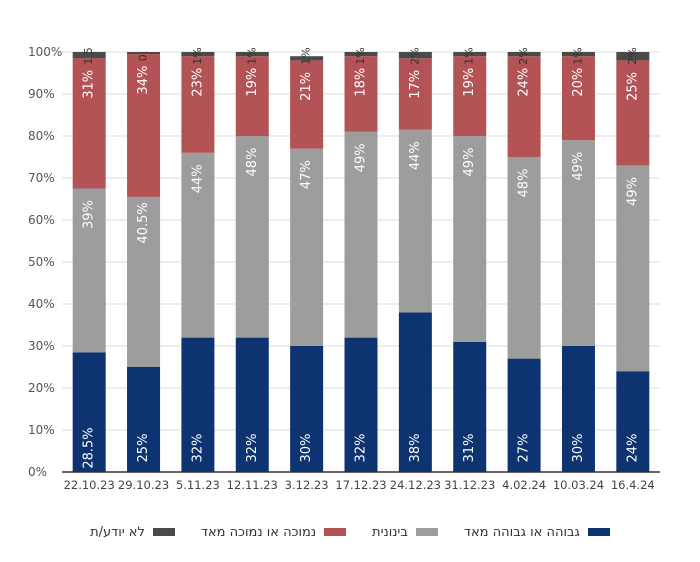 This screenshot has width=700, height=562. Describe the element at coordinates (415, 485) in the screenshot. I see `x-tick-label: 24.12.23` at that location.